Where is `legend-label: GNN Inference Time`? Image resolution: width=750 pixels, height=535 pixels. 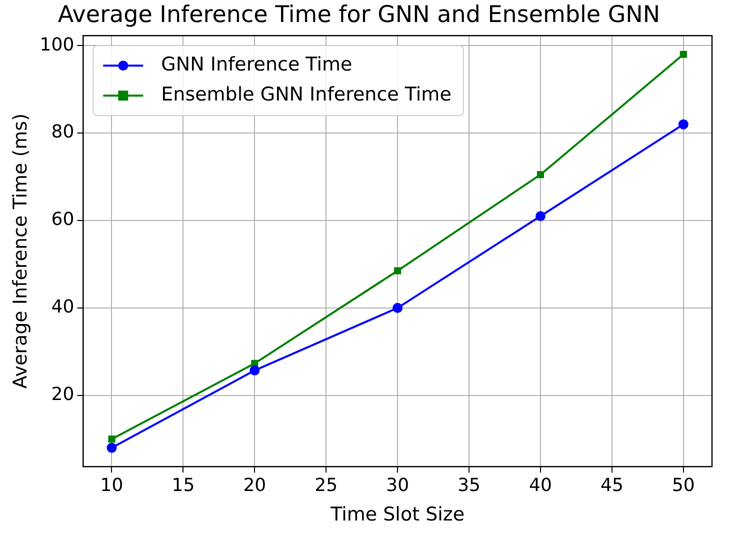
legend-label: GNN Inference Time is located at coordinates (256, 65).